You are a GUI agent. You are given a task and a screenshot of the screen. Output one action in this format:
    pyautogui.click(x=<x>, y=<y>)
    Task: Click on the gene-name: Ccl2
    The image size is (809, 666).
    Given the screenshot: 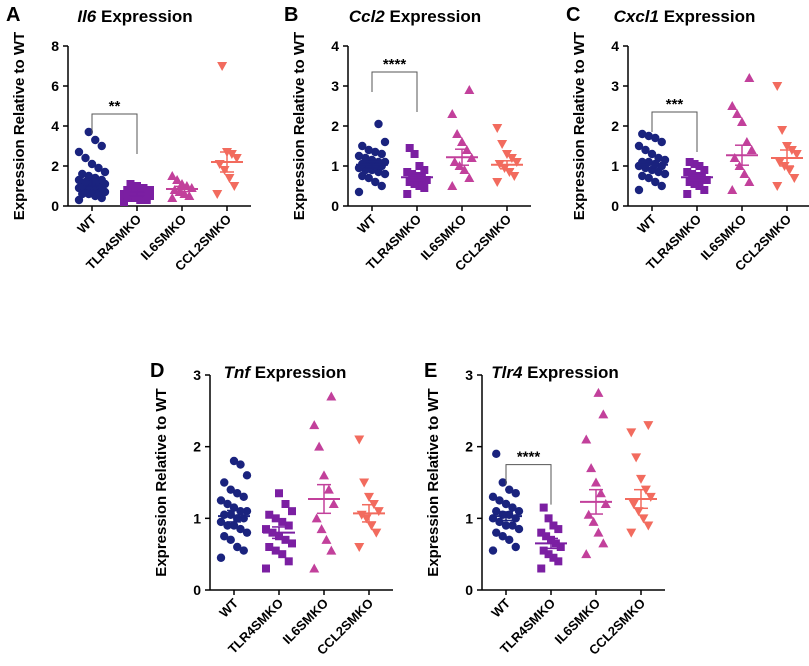 What is the action you would take?
    pyautogui.click(x=366, y=16)
    